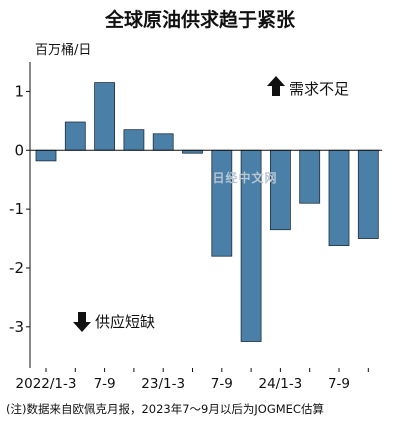 The width and height of the screenshot is (400, 427). Describe the element at coordinates (200, 19) in the screenshot. I see `chart-title: 全球原油供求趋于紧张` at that location.